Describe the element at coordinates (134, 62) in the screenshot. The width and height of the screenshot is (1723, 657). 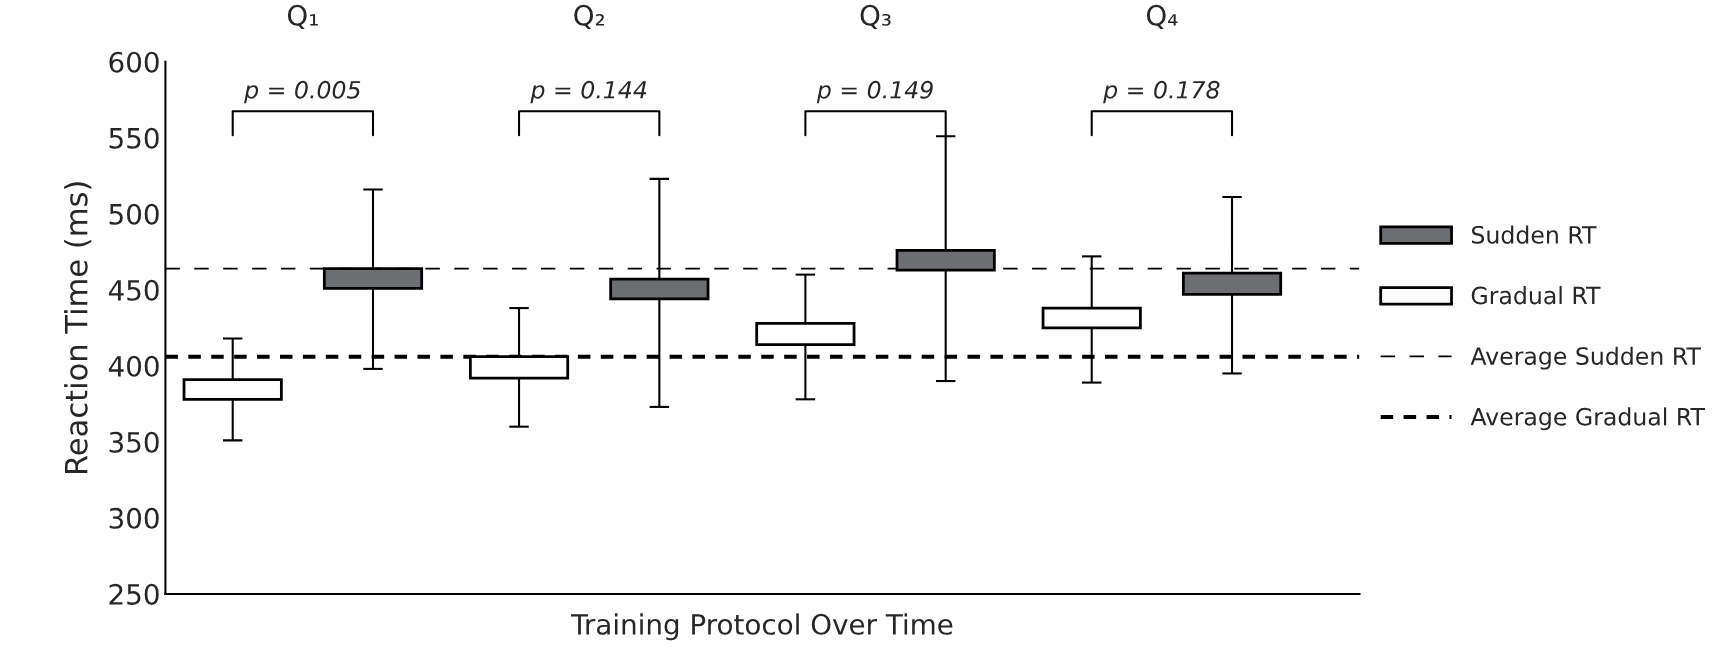
I see `y-tick-label: 600` at that location.